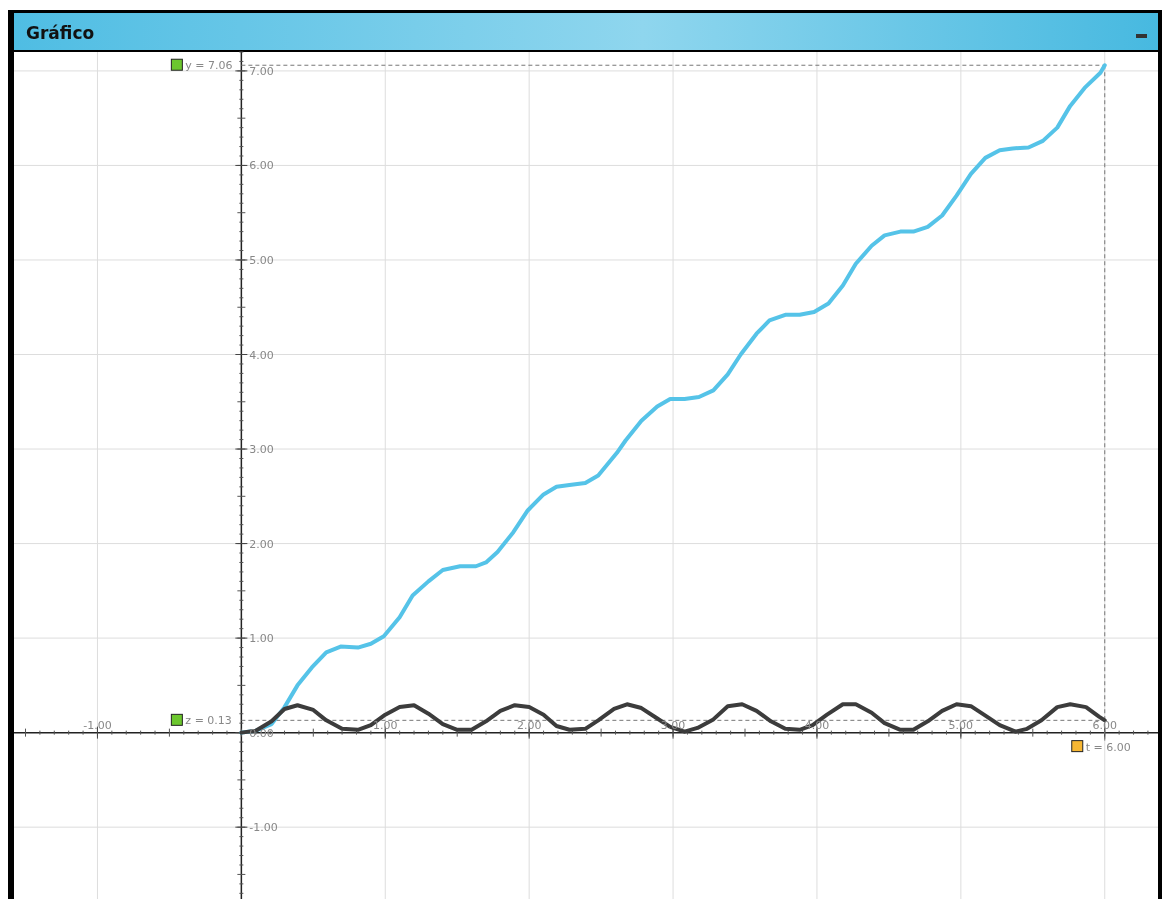 The width and height of the screenshot is (1162, 899). What do you see at coordinates (97, 725) in the screenshot?
I see `x-tick-label: -1.00` at bounding box center [97, 725].